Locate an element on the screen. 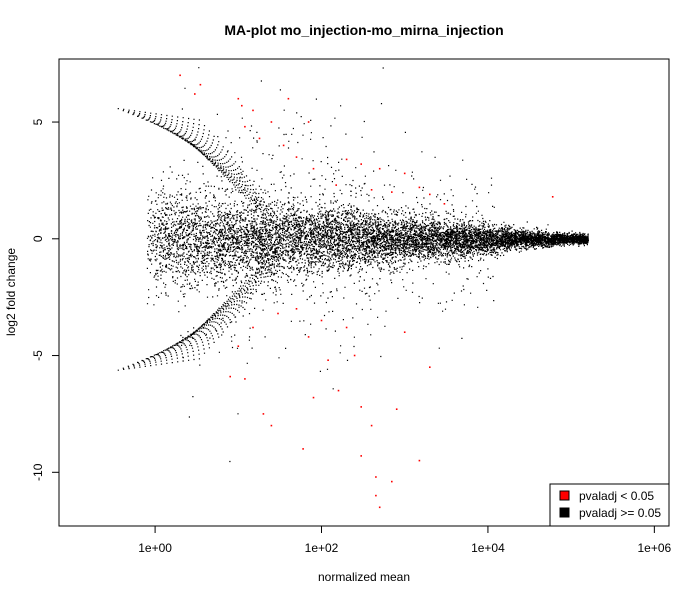 This screenshot has height=600, width=700. x-tick-label: 1e+02 is located at coordinates (322, 548).